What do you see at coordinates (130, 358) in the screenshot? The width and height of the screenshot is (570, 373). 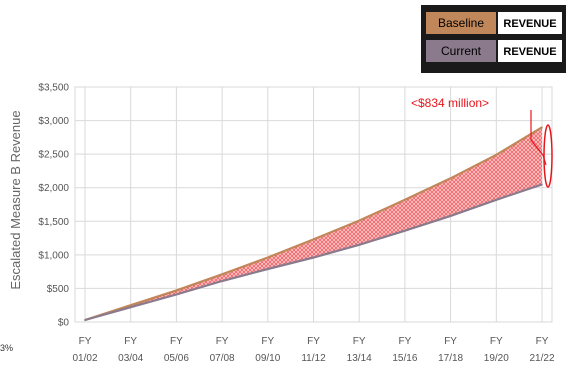 I see `x-tick-label-year: 03/04` at bounding box center [130, 358].